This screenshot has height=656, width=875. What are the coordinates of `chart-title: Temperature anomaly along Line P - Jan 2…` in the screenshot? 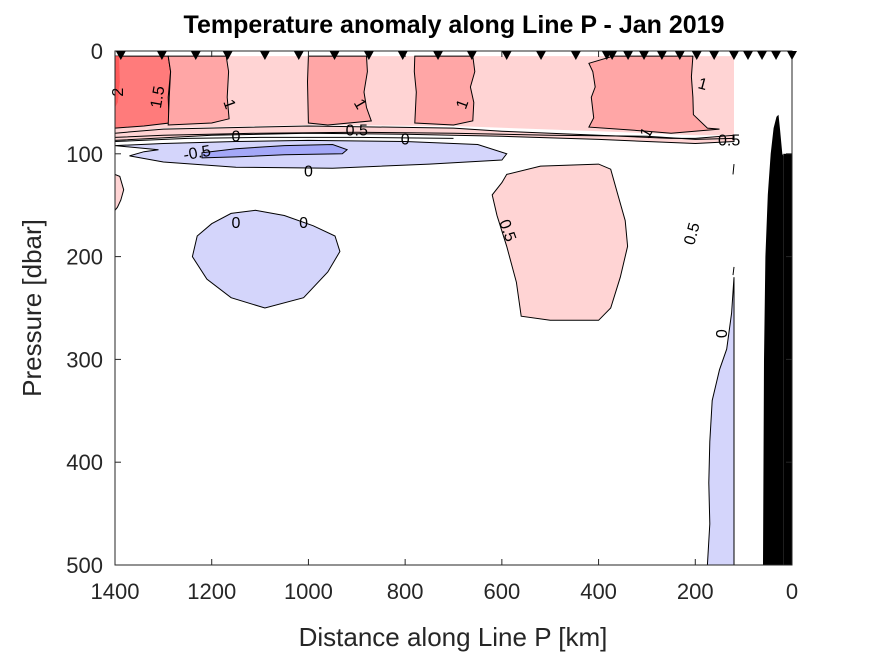 It's located at (454, 25).